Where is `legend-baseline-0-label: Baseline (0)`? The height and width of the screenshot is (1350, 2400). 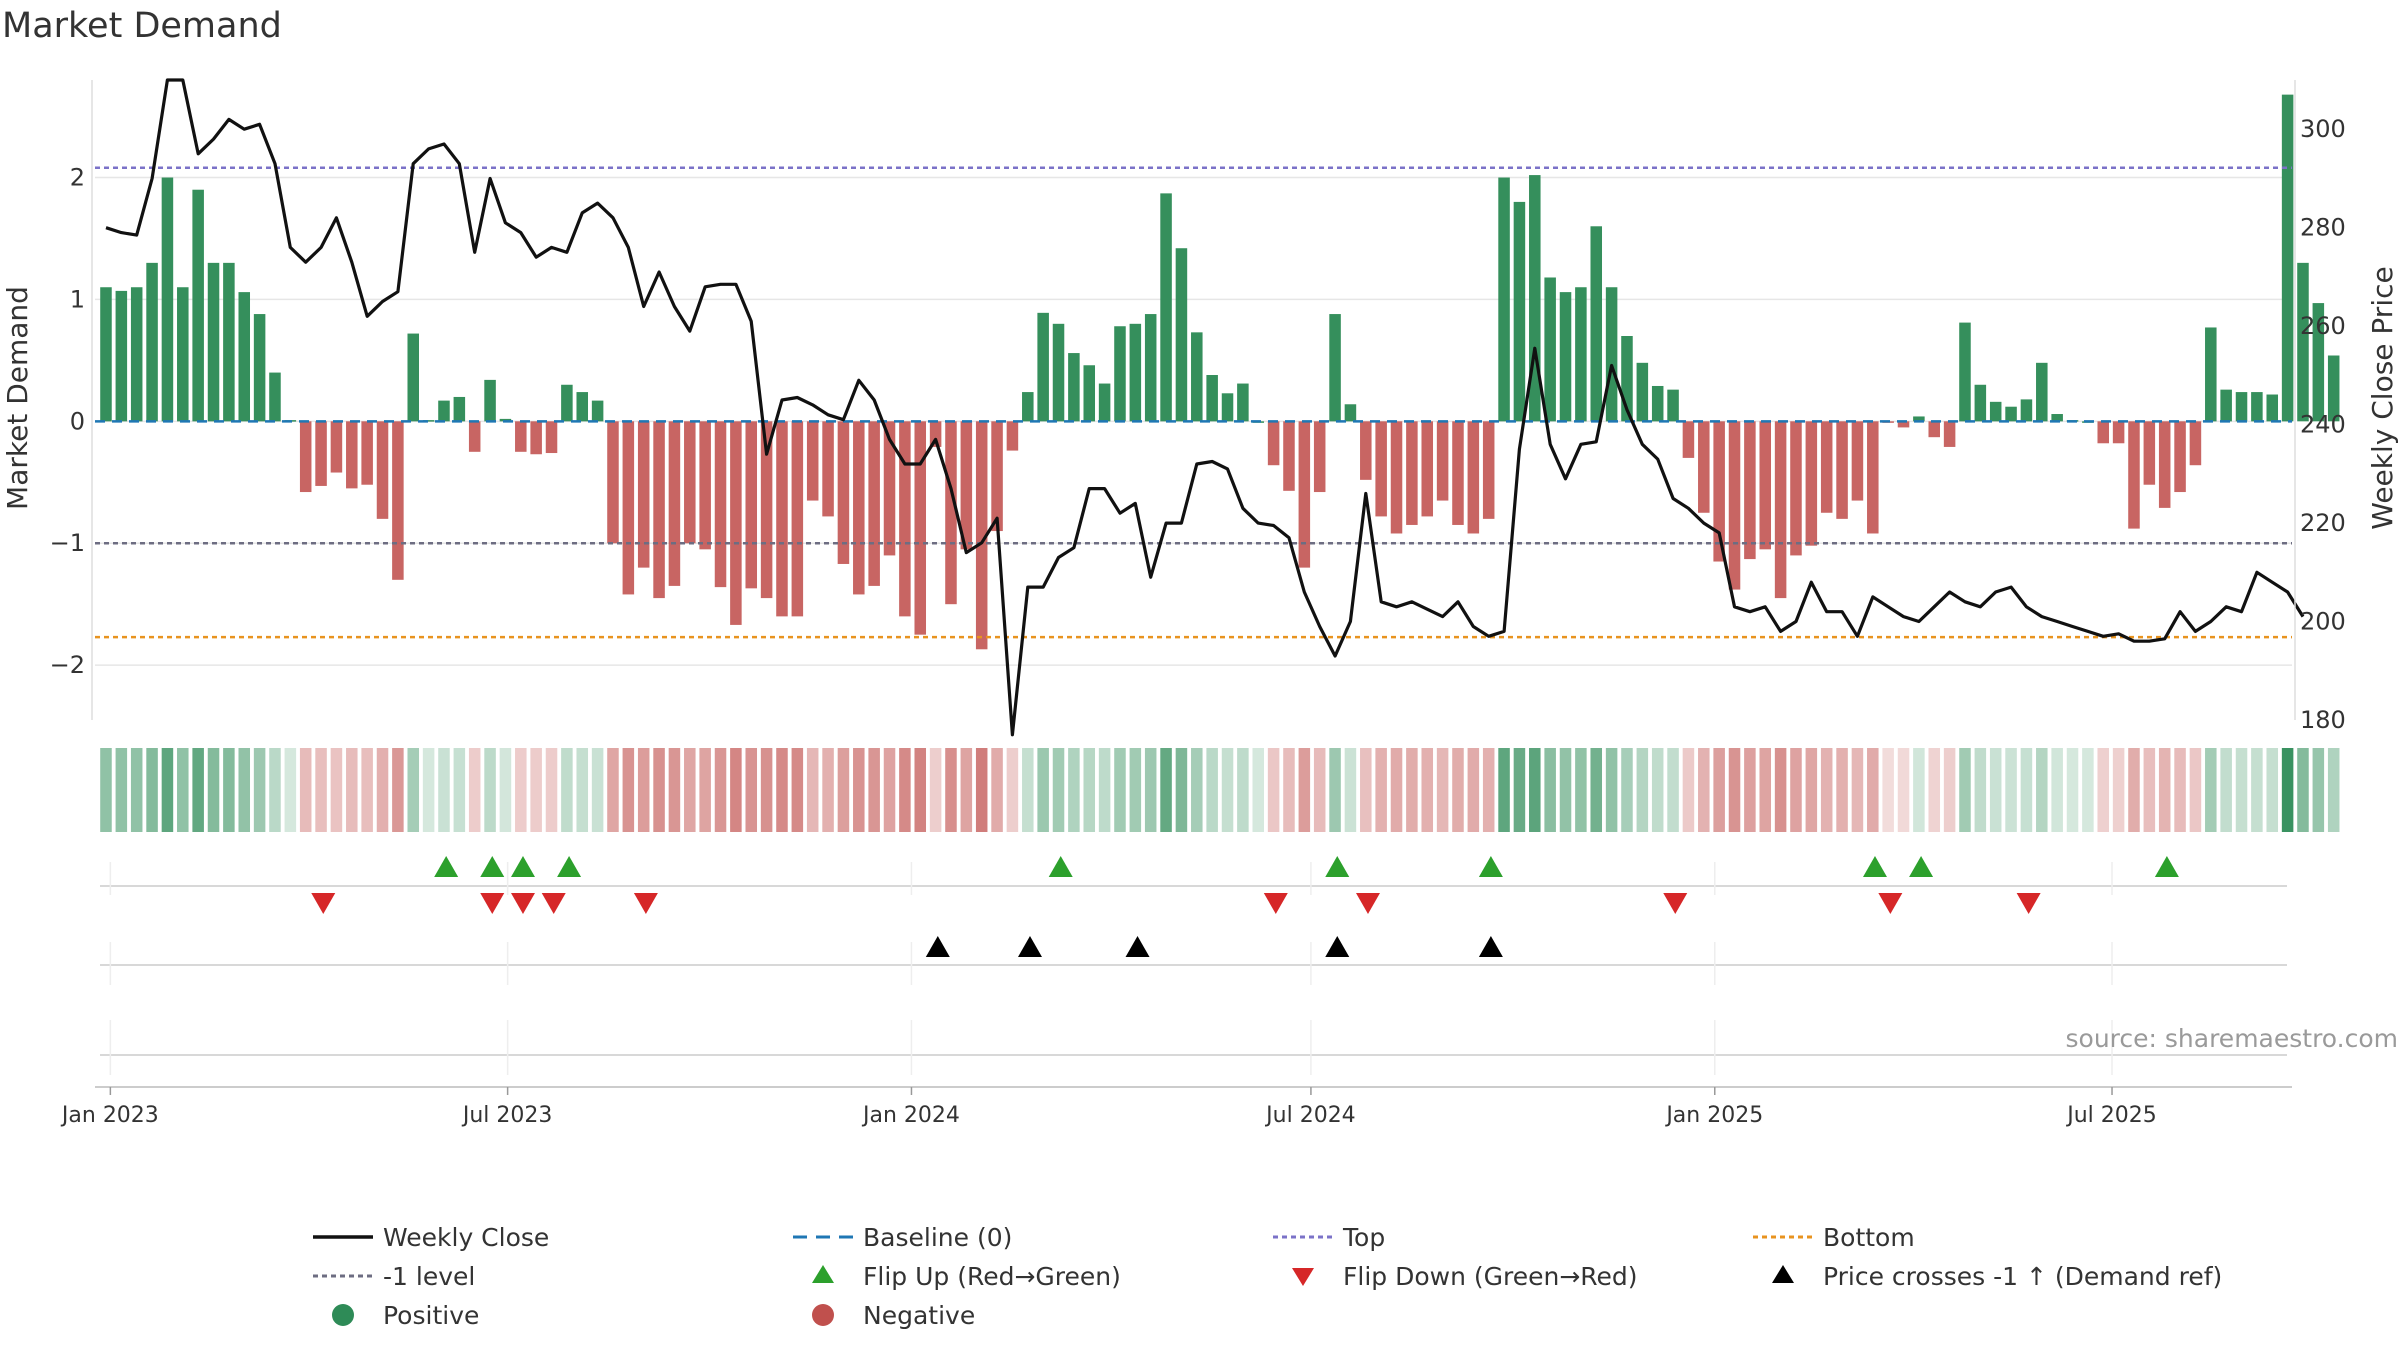
legend-baseline-0-label: Baseline (0) is located at coordinates (937, 1237).